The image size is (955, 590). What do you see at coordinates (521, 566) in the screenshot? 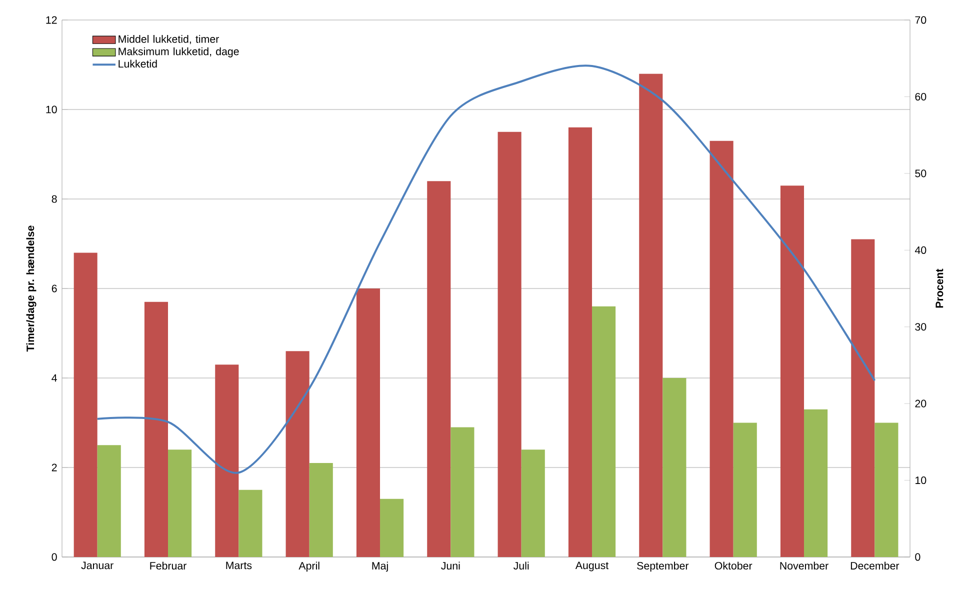
I see `x-tick-label: Juli` at bounding box center [521, 566].